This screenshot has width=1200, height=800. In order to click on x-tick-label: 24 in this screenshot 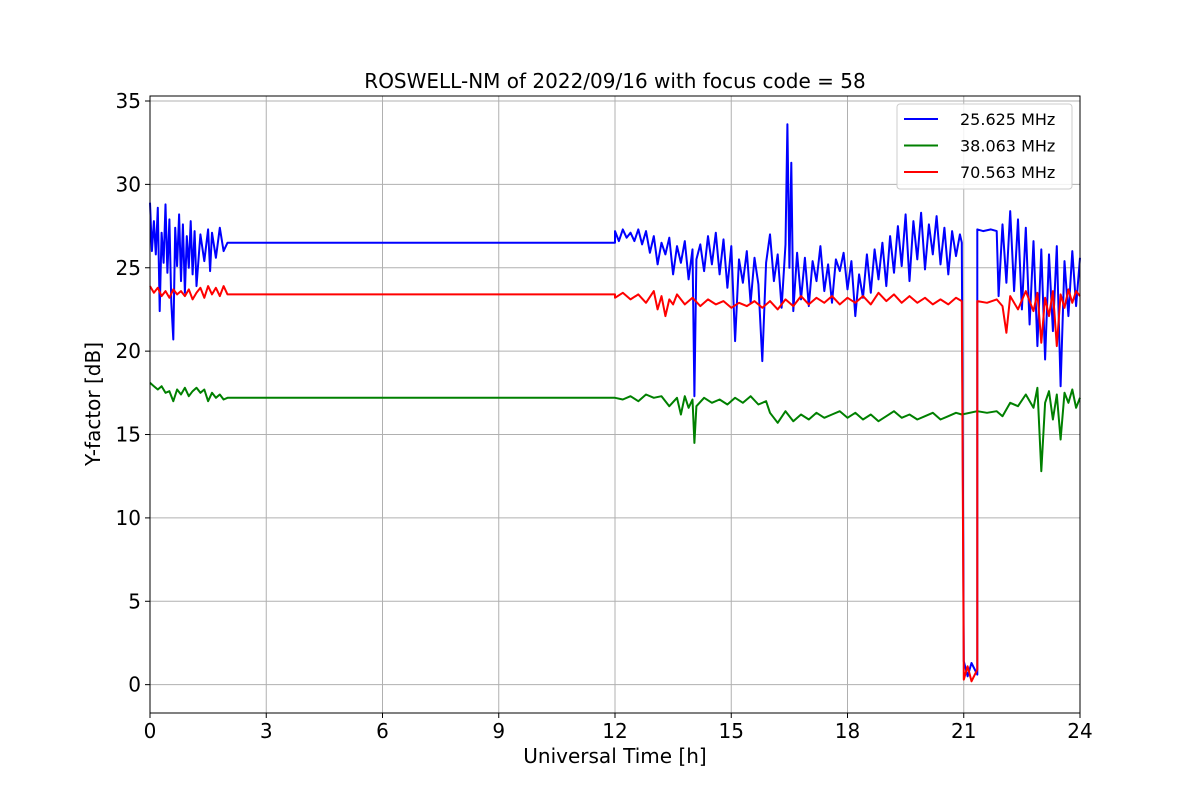, I will do `click(1079, 731)`.